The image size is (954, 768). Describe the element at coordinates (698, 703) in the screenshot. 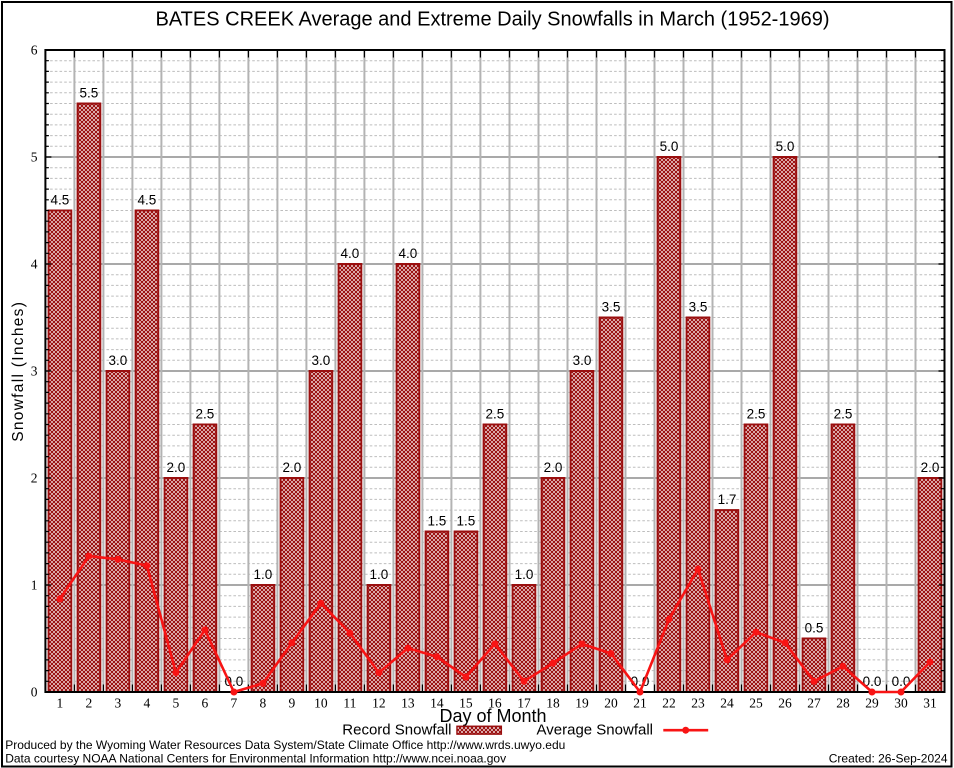

I see `svg-text: 23` at that location.